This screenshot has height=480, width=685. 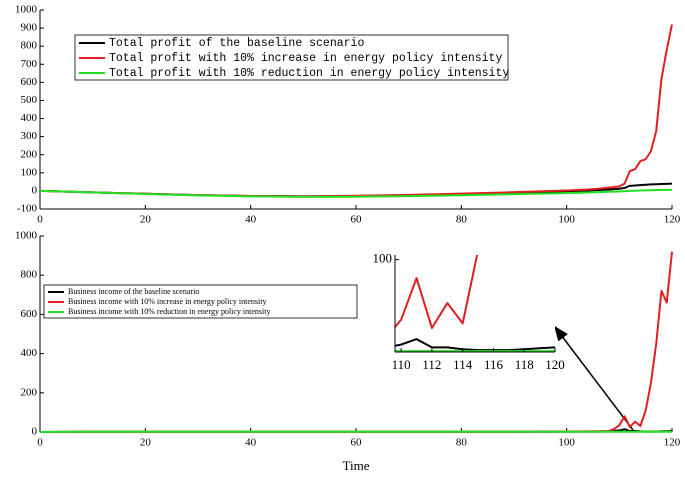 I want to click on inset-line, so click(x=475, y=351).